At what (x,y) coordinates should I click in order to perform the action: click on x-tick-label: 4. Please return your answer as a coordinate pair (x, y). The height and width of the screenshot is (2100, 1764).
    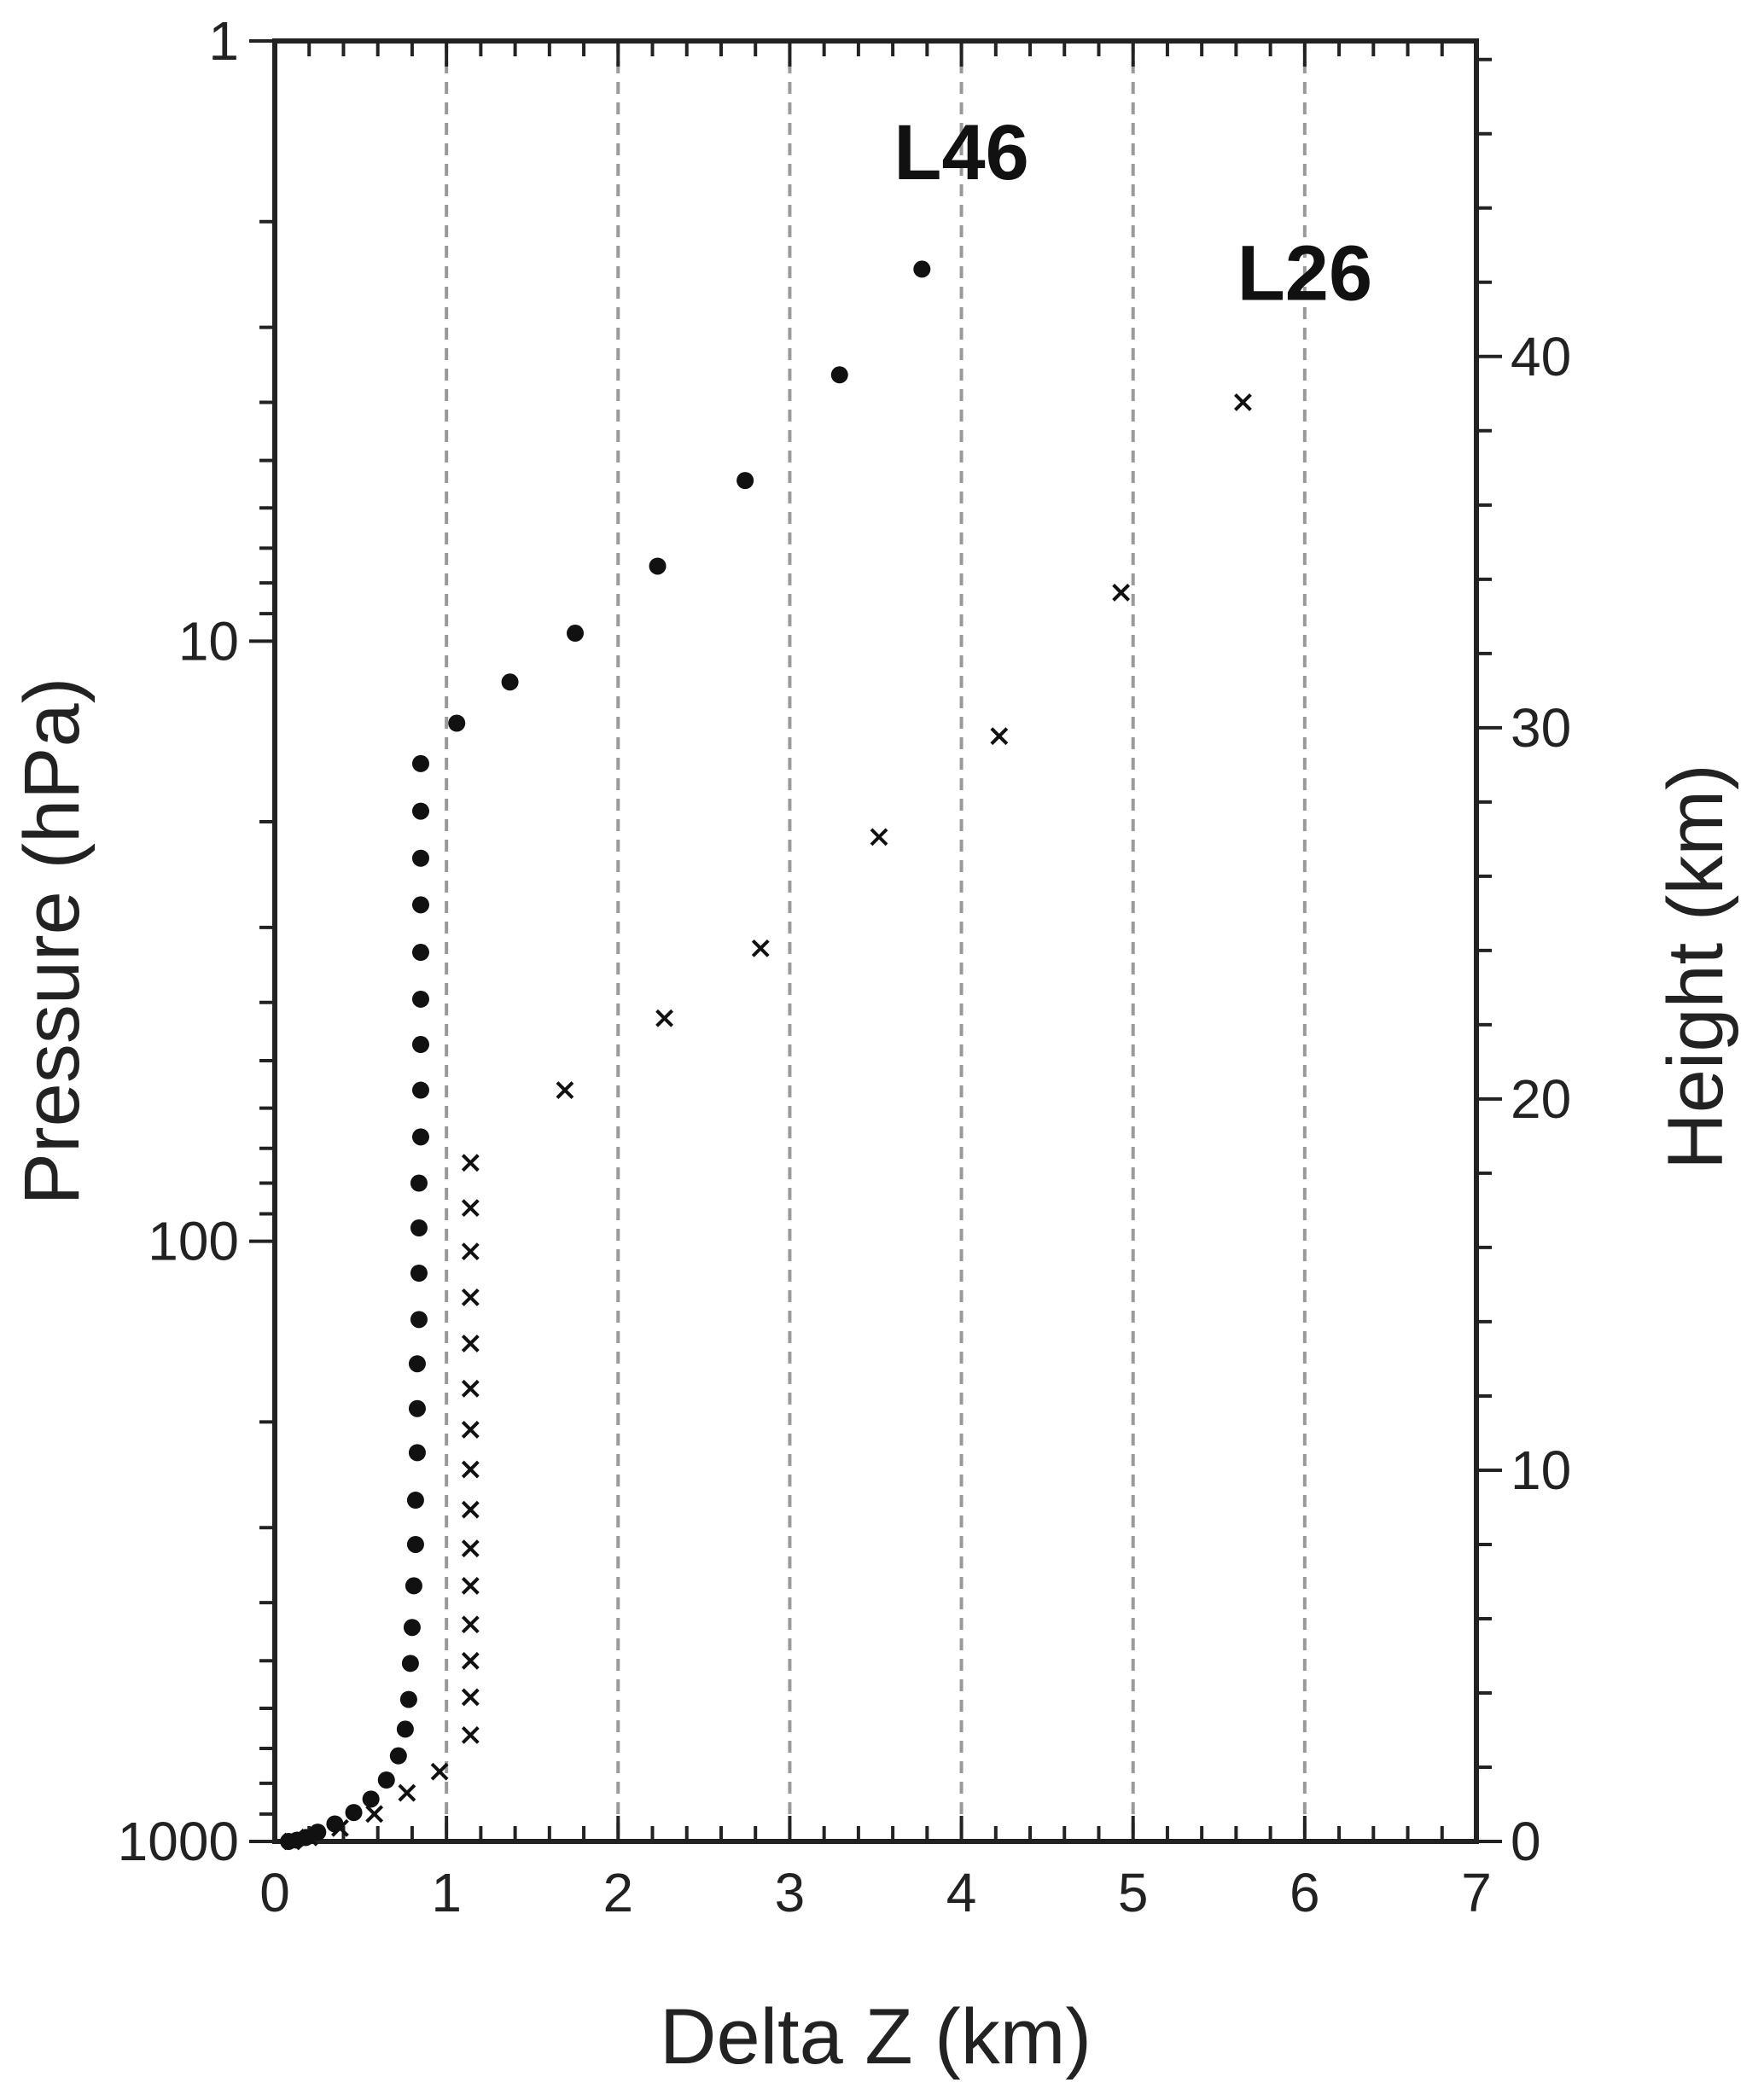
    Looking at the image, I should click on (962, 1893).